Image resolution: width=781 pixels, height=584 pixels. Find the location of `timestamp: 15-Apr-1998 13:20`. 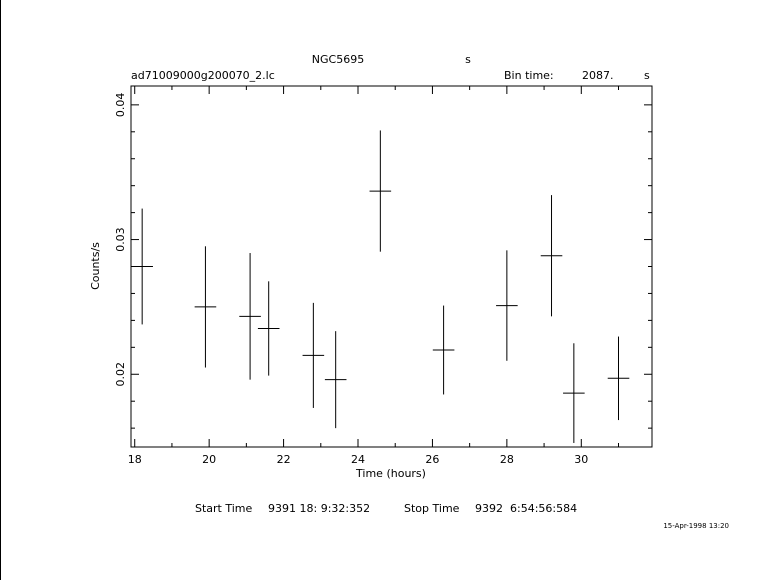

timestamp: 15-Apr-1998 13:20 is located at coordinates (696, 526).